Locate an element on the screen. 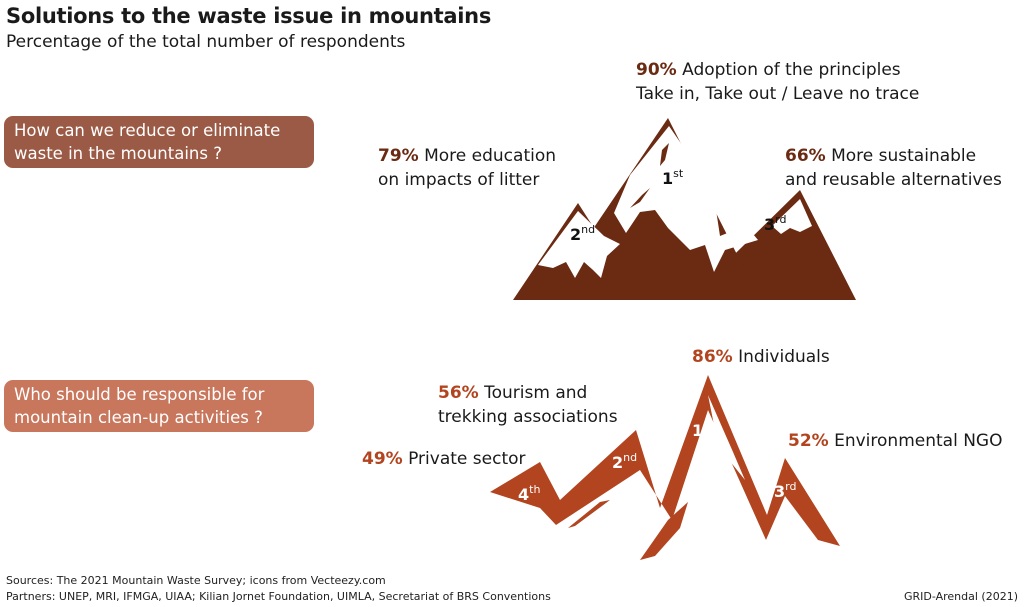  category-label-line2: on impacts of litter is located at coordinates (459, 180).